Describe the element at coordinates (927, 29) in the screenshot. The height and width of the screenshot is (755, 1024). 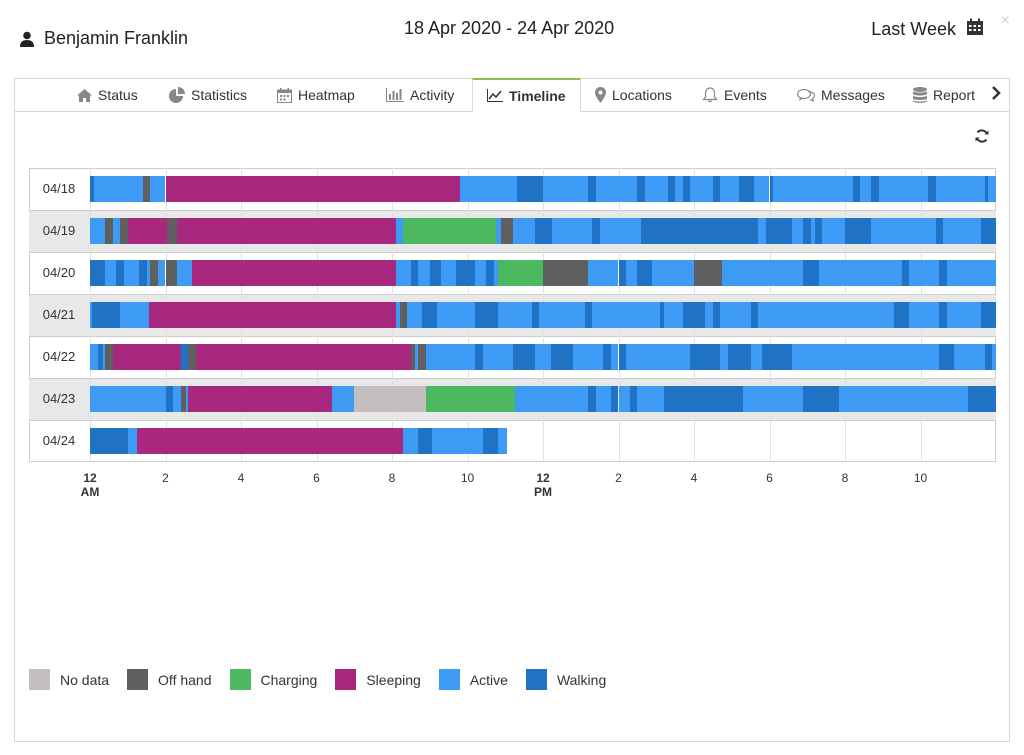
I see `period-selector: Last Week` at that location.